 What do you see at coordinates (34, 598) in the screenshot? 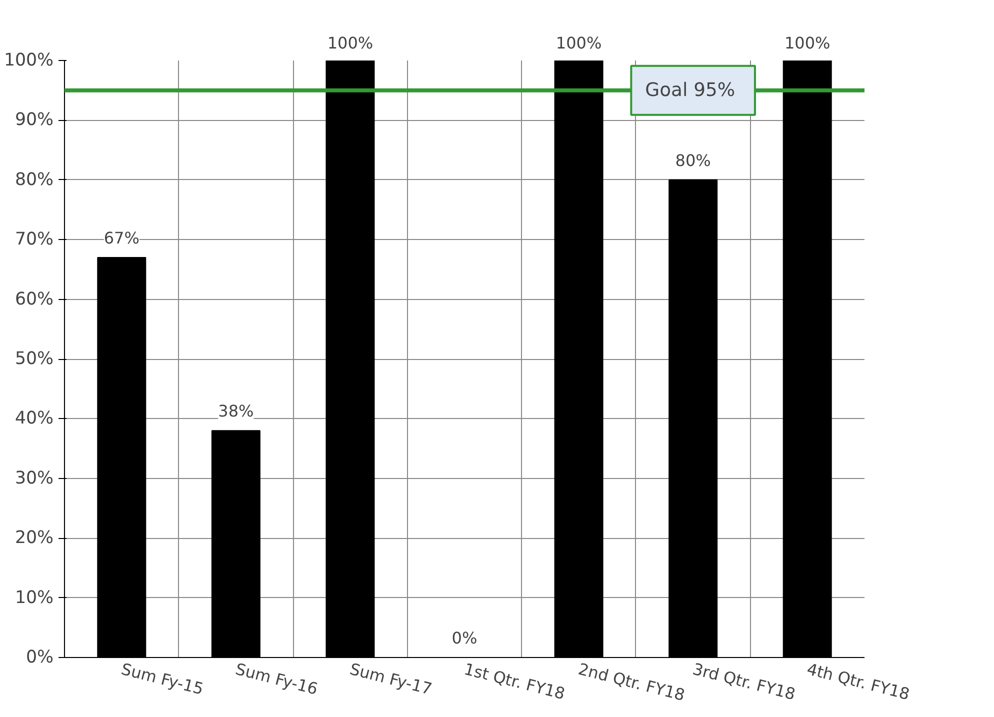
I see `y-tick-label: 10%` at bounding box center [34, 598].